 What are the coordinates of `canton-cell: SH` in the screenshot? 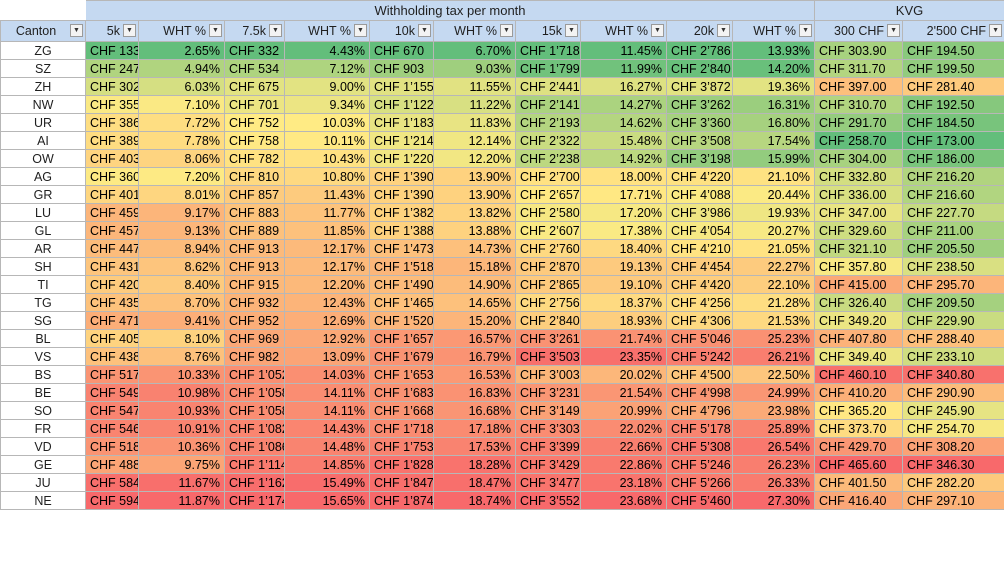 It's located at (43, 266).